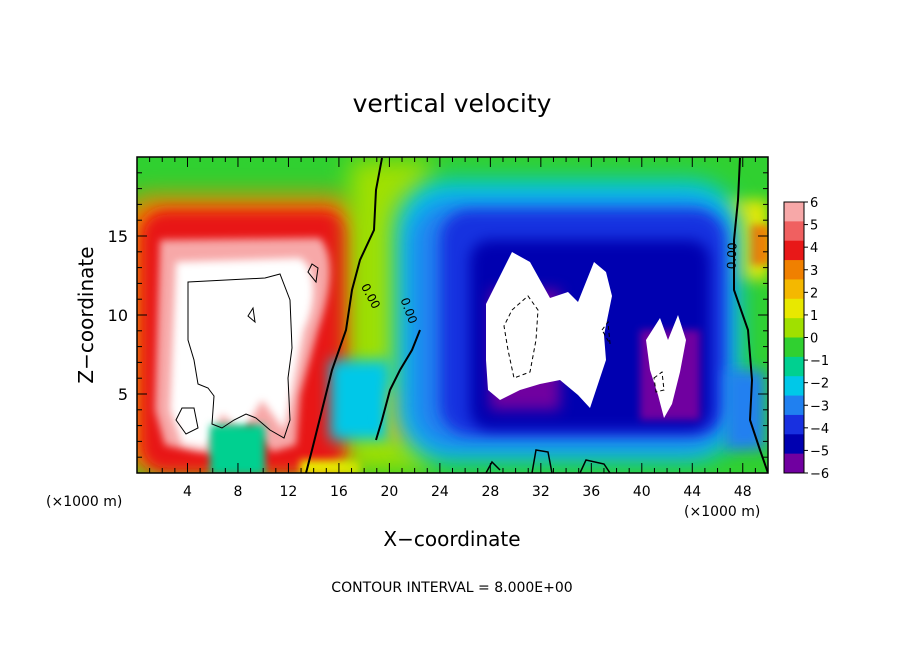  Describe the element at coordinates (732, 255) in the screenshot. I see `contour-label: 0.00` at that location.